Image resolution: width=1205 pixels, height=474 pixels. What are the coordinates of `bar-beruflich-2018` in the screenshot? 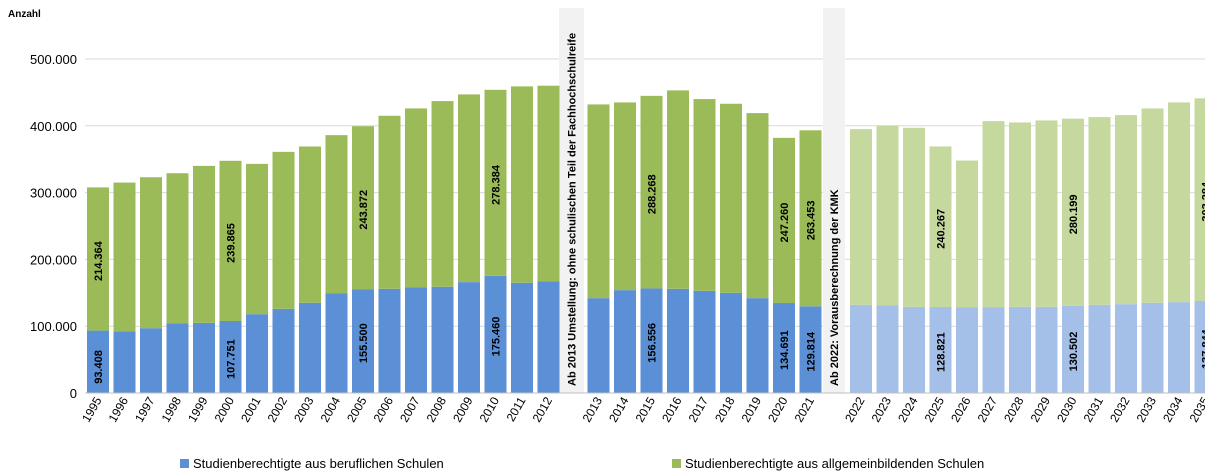 It's located at (731, 342).